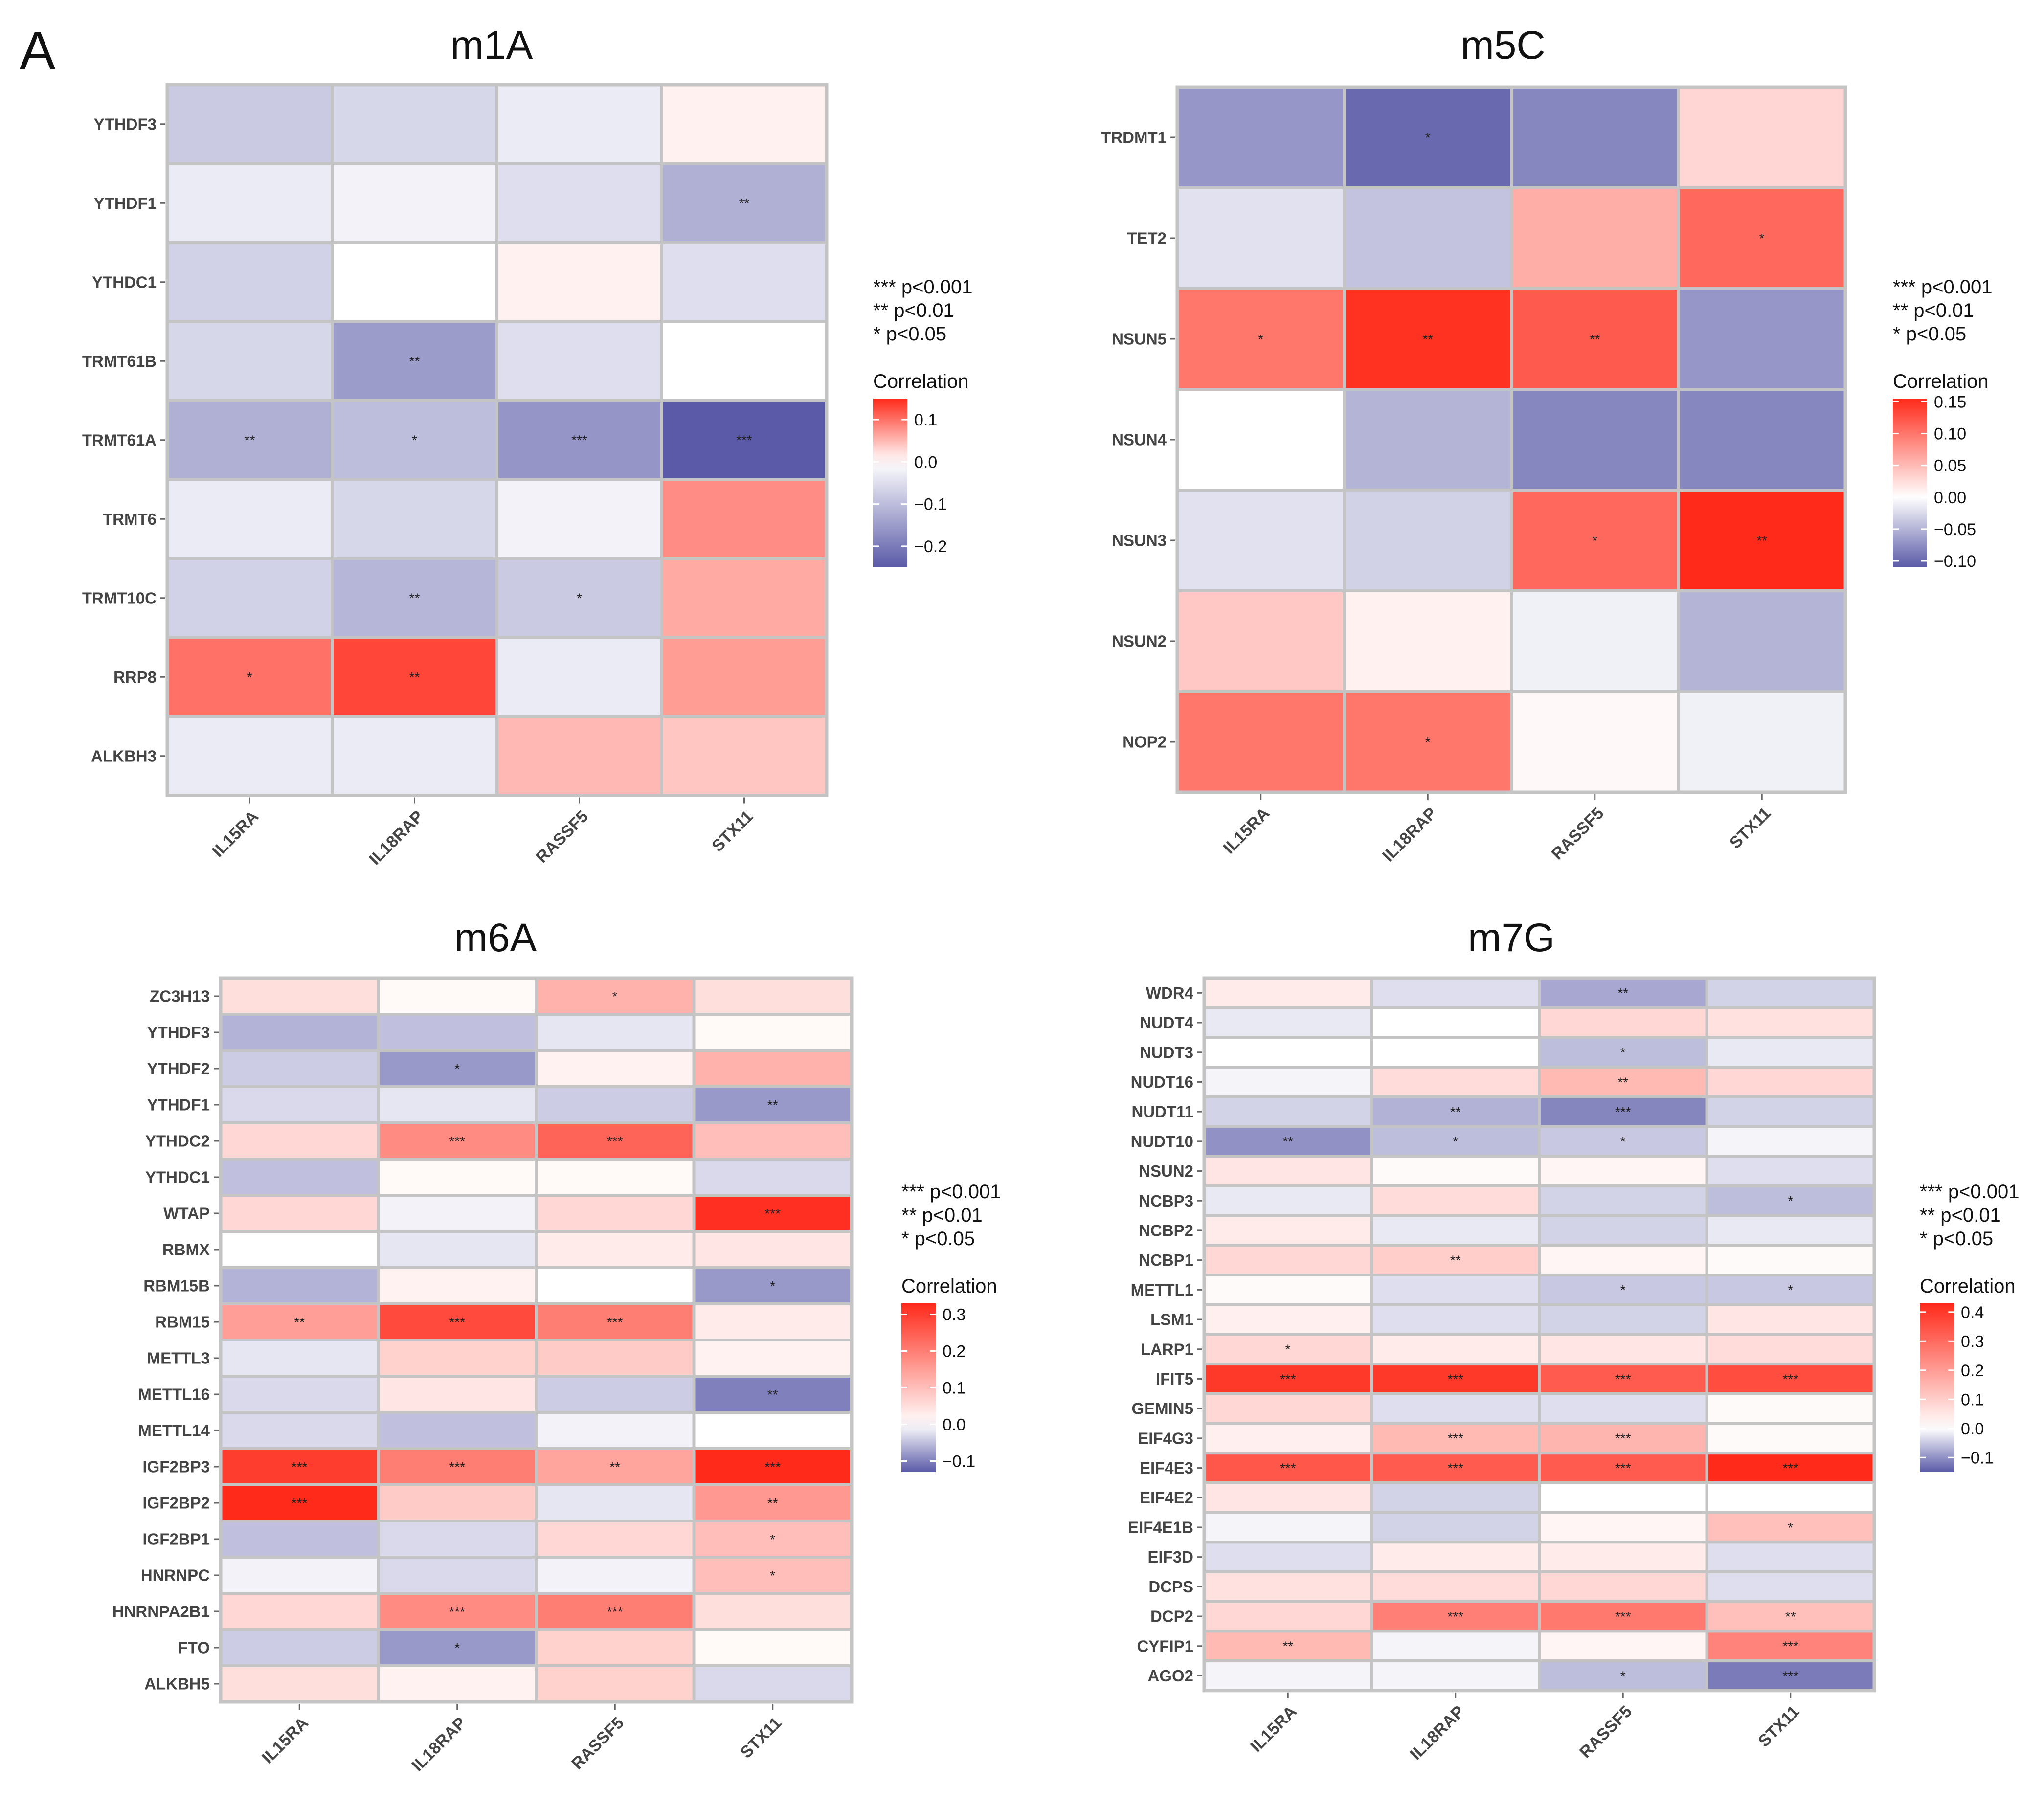  What do you see at coordinates (1166, 1231) in the screenshot?
I see `row-label: NCBP2` at bounding box center [1166, 1231].